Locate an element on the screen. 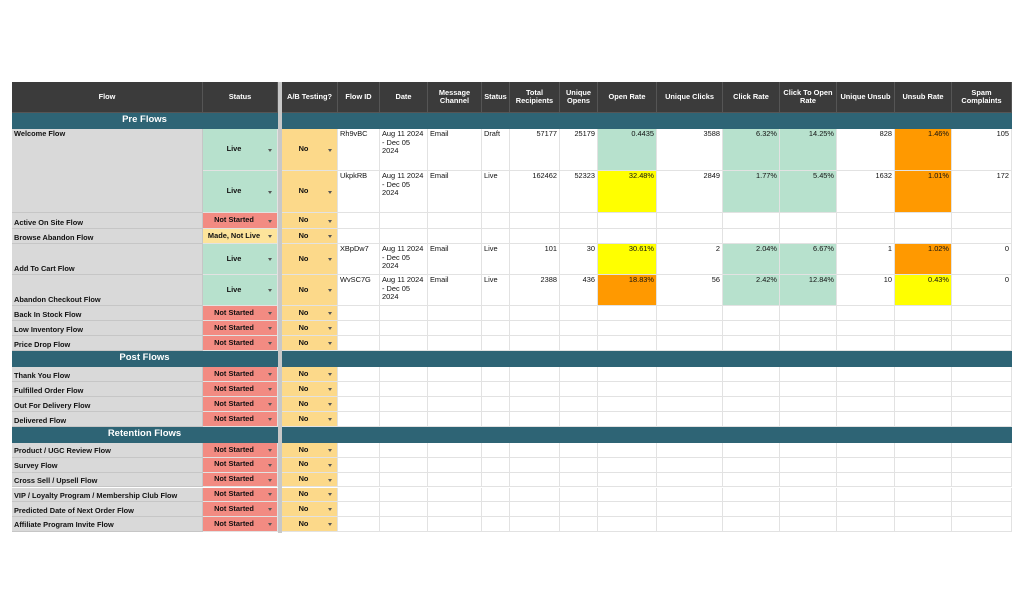 Image resolution: width=1024 pixels, height=597 pixels. metric-cell: 1.01% is located at coordinates (923, 192).